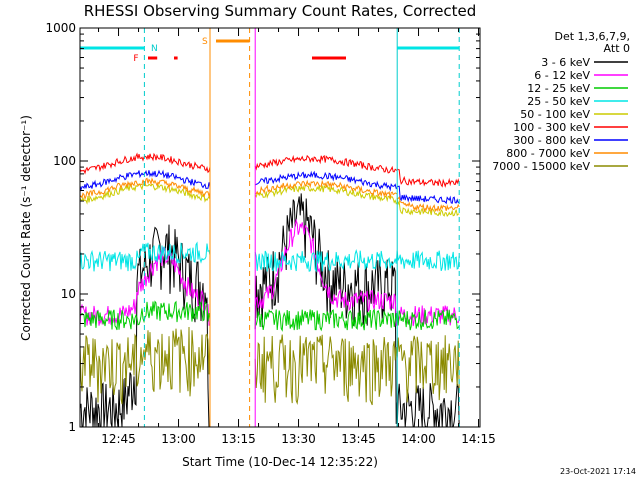 This screenshot has width=640, height=480. I want to click on legend-entry-label: 3 - 6 keV, so click(565, 62).